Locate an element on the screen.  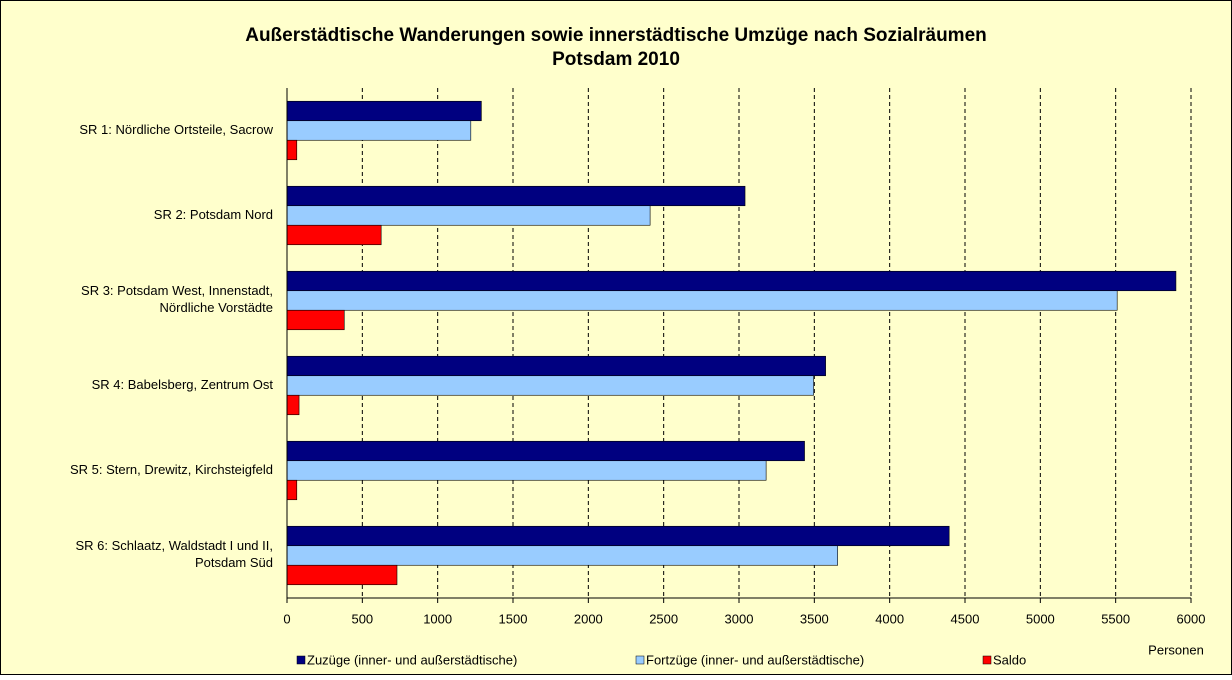
x-tick-label: 1000 is located at coordinates (437, 618).